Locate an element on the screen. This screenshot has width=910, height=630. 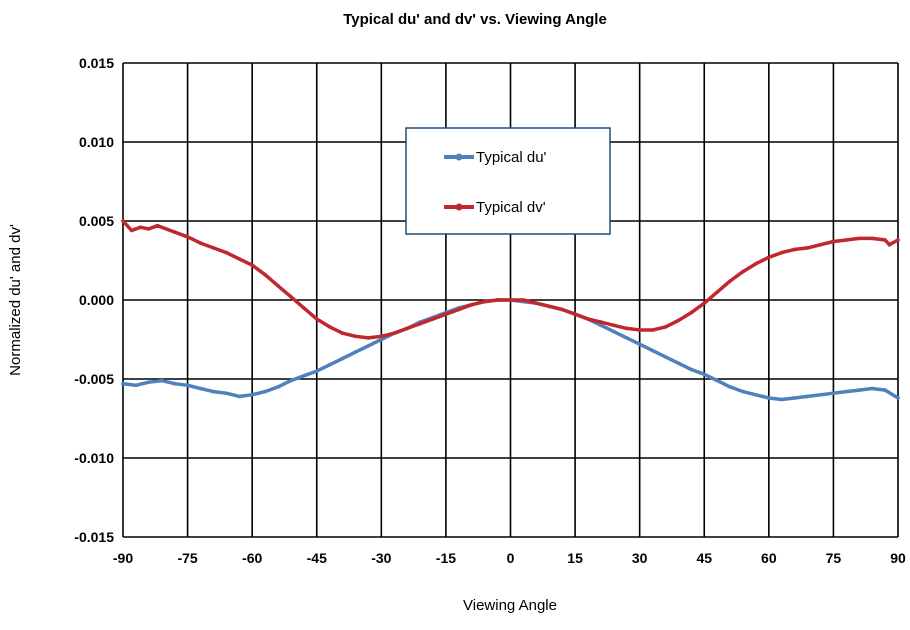
y-tick-label: -0.015 is located at coordinates (94, 537).